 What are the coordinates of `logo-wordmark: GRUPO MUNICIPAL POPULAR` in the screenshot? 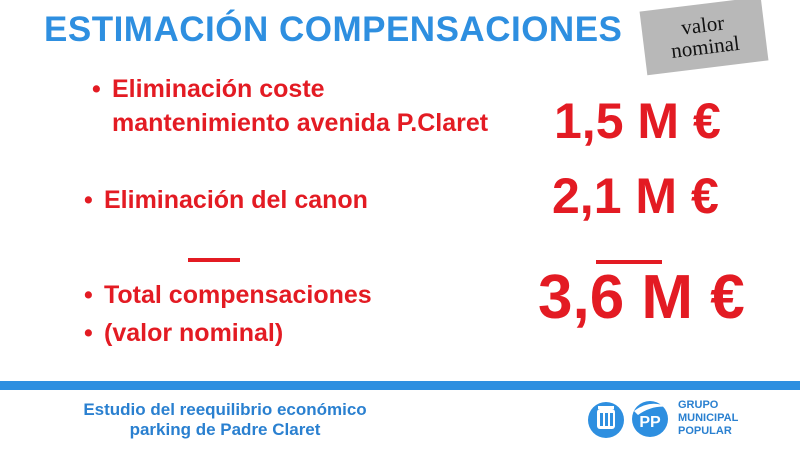 It's located at (708, 418).